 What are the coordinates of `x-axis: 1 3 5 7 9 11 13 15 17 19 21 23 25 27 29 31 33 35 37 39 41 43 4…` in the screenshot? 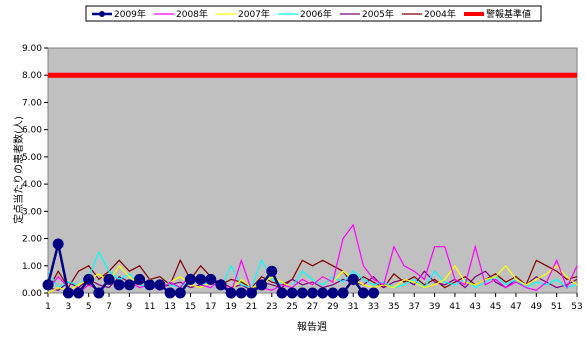 It's located at (314, 302).